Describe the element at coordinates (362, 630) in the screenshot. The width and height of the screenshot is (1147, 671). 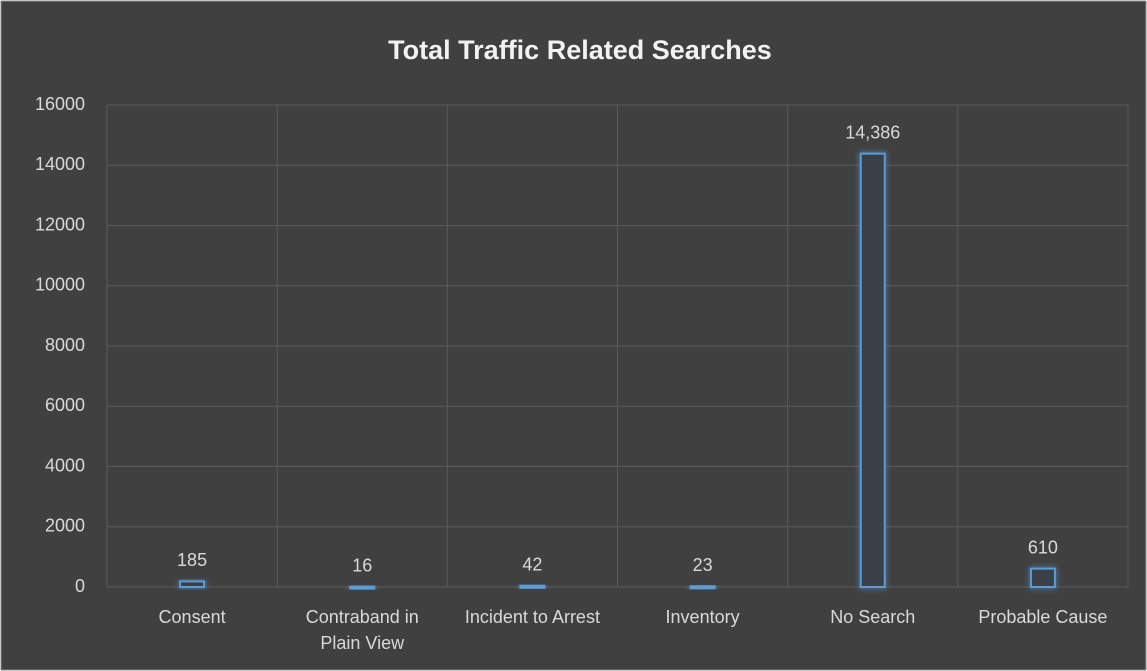
I see `x-tick-label: Contraband in Plain View` at that location.